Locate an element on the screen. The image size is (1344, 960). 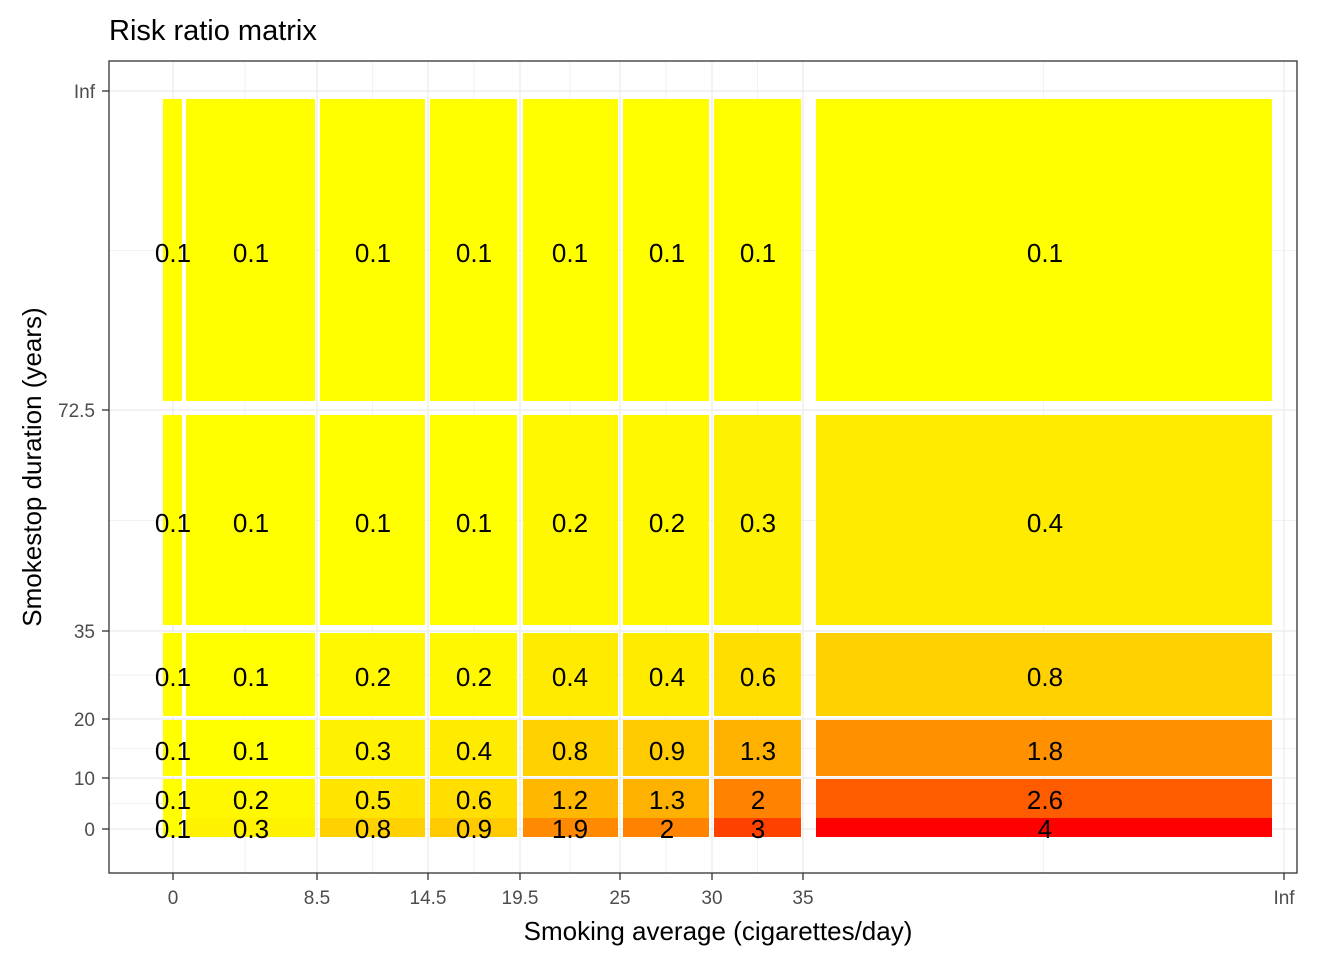
x-axis: 0 8.5 14.5 19.5 25 30 35 Inf is located at coordinates (731, 891).